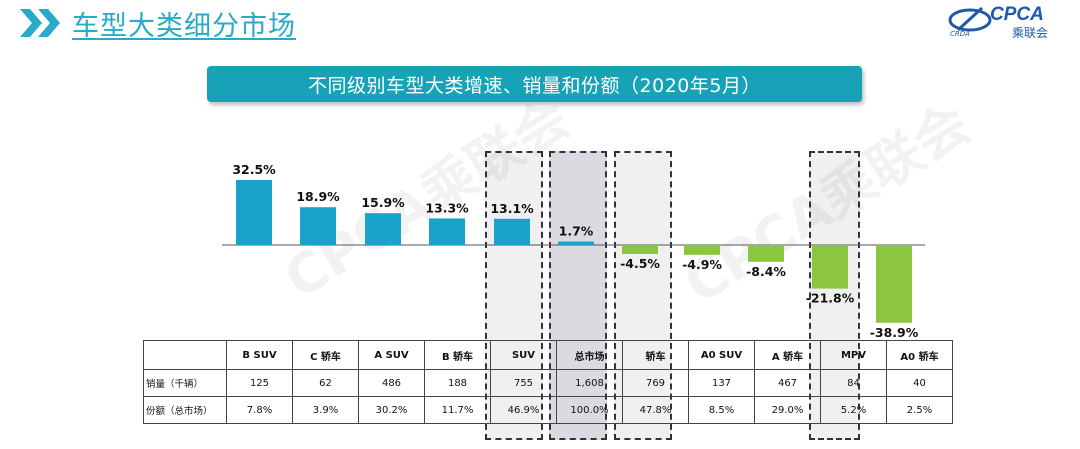  Describe the element at coordinates (1017, 14) in the screenshot. I see `logo-brand: CPCA` at that location.